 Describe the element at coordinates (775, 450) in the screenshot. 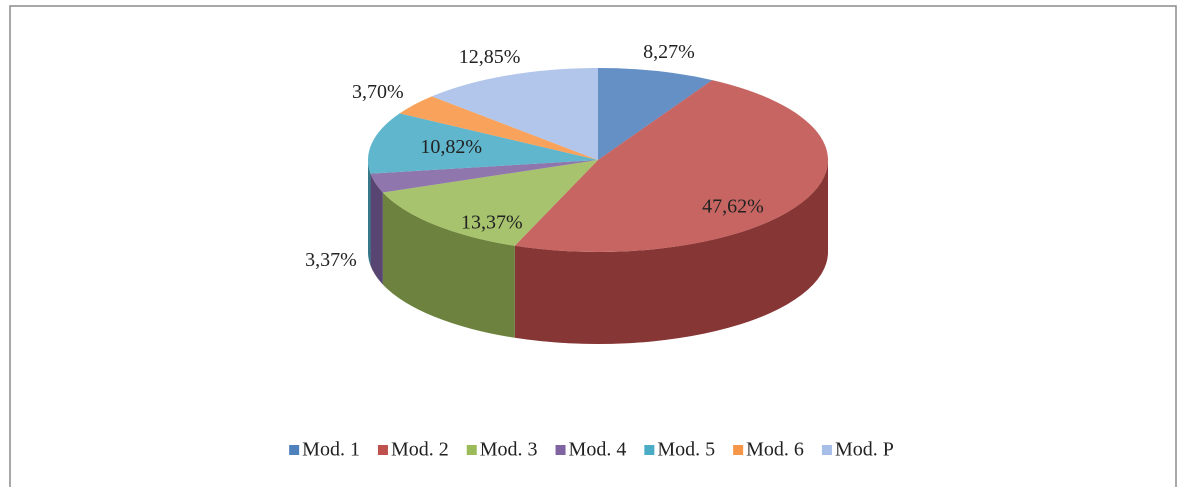

I see `legend-label: Mod. 6` at that location.